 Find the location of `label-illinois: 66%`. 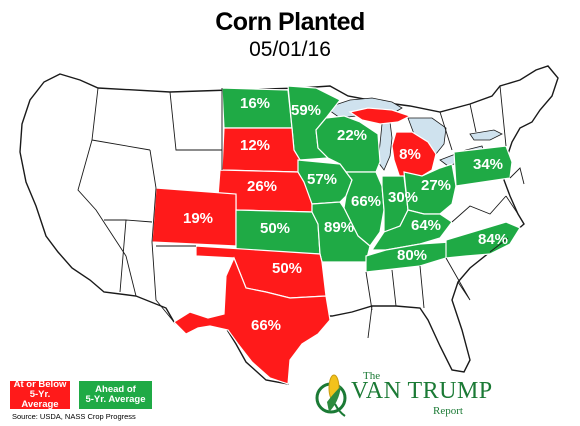

label-illinois: 66% is located at coordinates (366, 201).